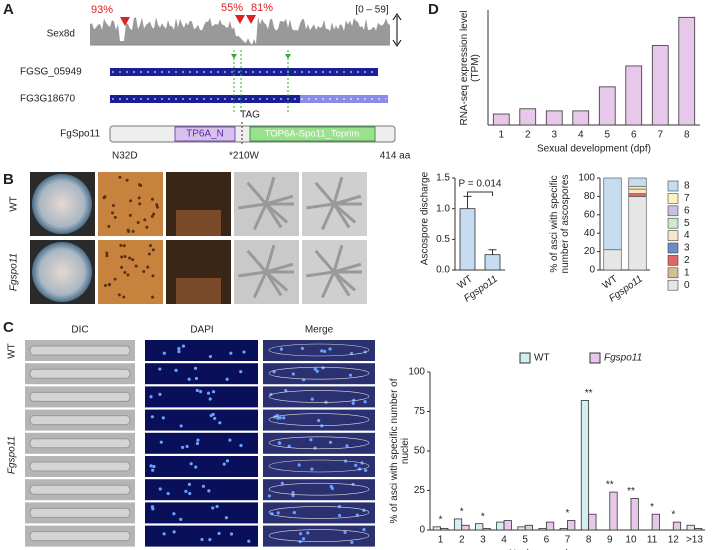 This screenshot has width=715, height=550. Describe the element at coordinates (443, 178) in the screenshot. I see `y-tick-label: 1.5` at that location.